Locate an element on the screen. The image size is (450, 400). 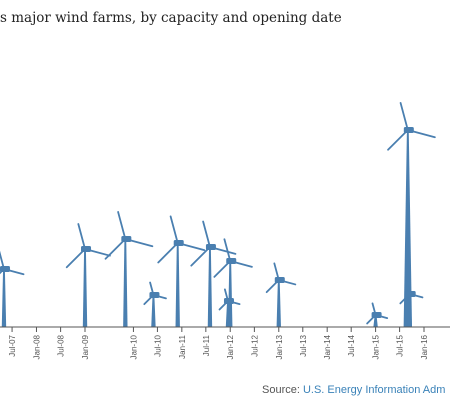
x-tick-label: Jan-10 is located at coordinates (133, 346).